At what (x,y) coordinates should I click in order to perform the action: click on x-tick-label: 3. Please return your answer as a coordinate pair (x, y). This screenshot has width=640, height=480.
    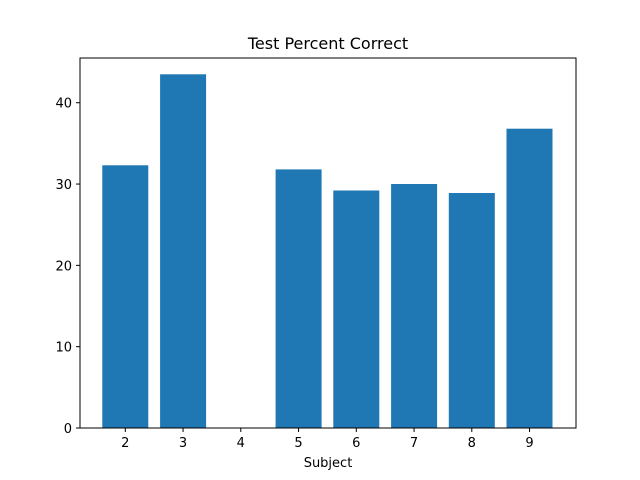
    Looking at the image, I should click on (183, 443).